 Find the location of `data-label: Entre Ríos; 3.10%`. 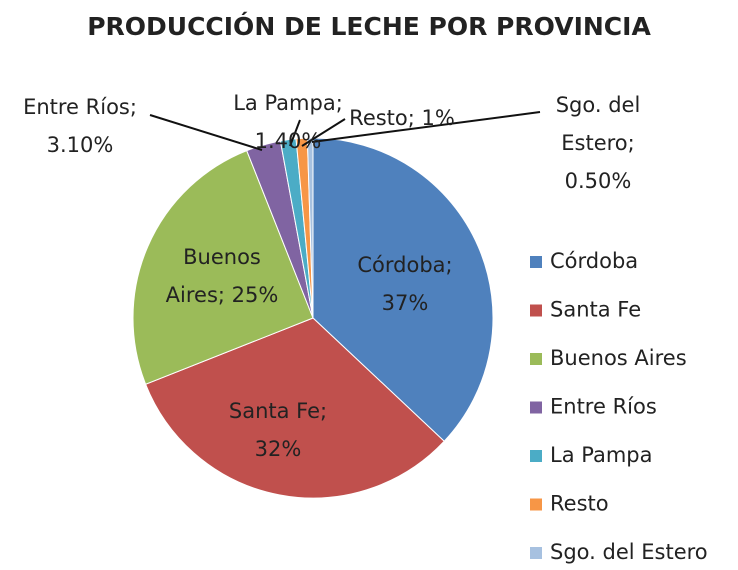

data-label: Entre Ríos; 3.10% is located at coordinates (80, 126).